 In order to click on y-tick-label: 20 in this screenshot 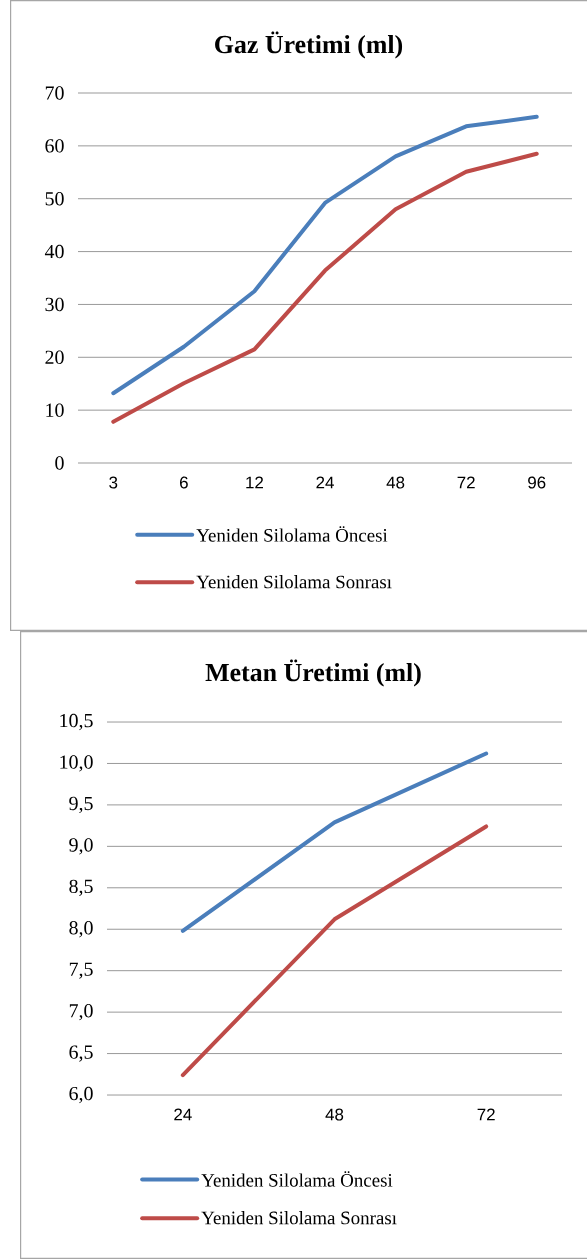, I will do `click(54, 357)`.